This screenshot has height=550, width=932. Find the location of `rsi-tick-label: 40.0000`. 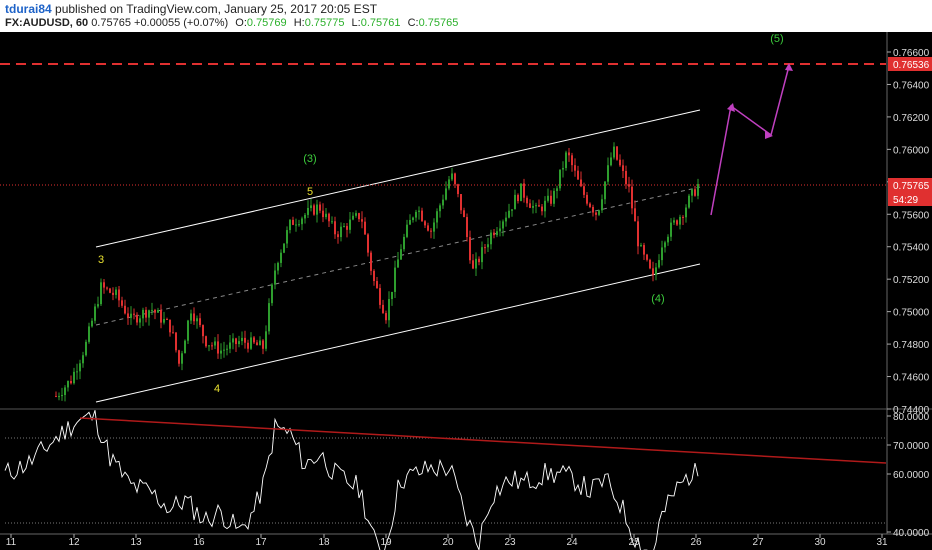

rsi-tick-label: 40.0000 is located at coordinates (911, 533).